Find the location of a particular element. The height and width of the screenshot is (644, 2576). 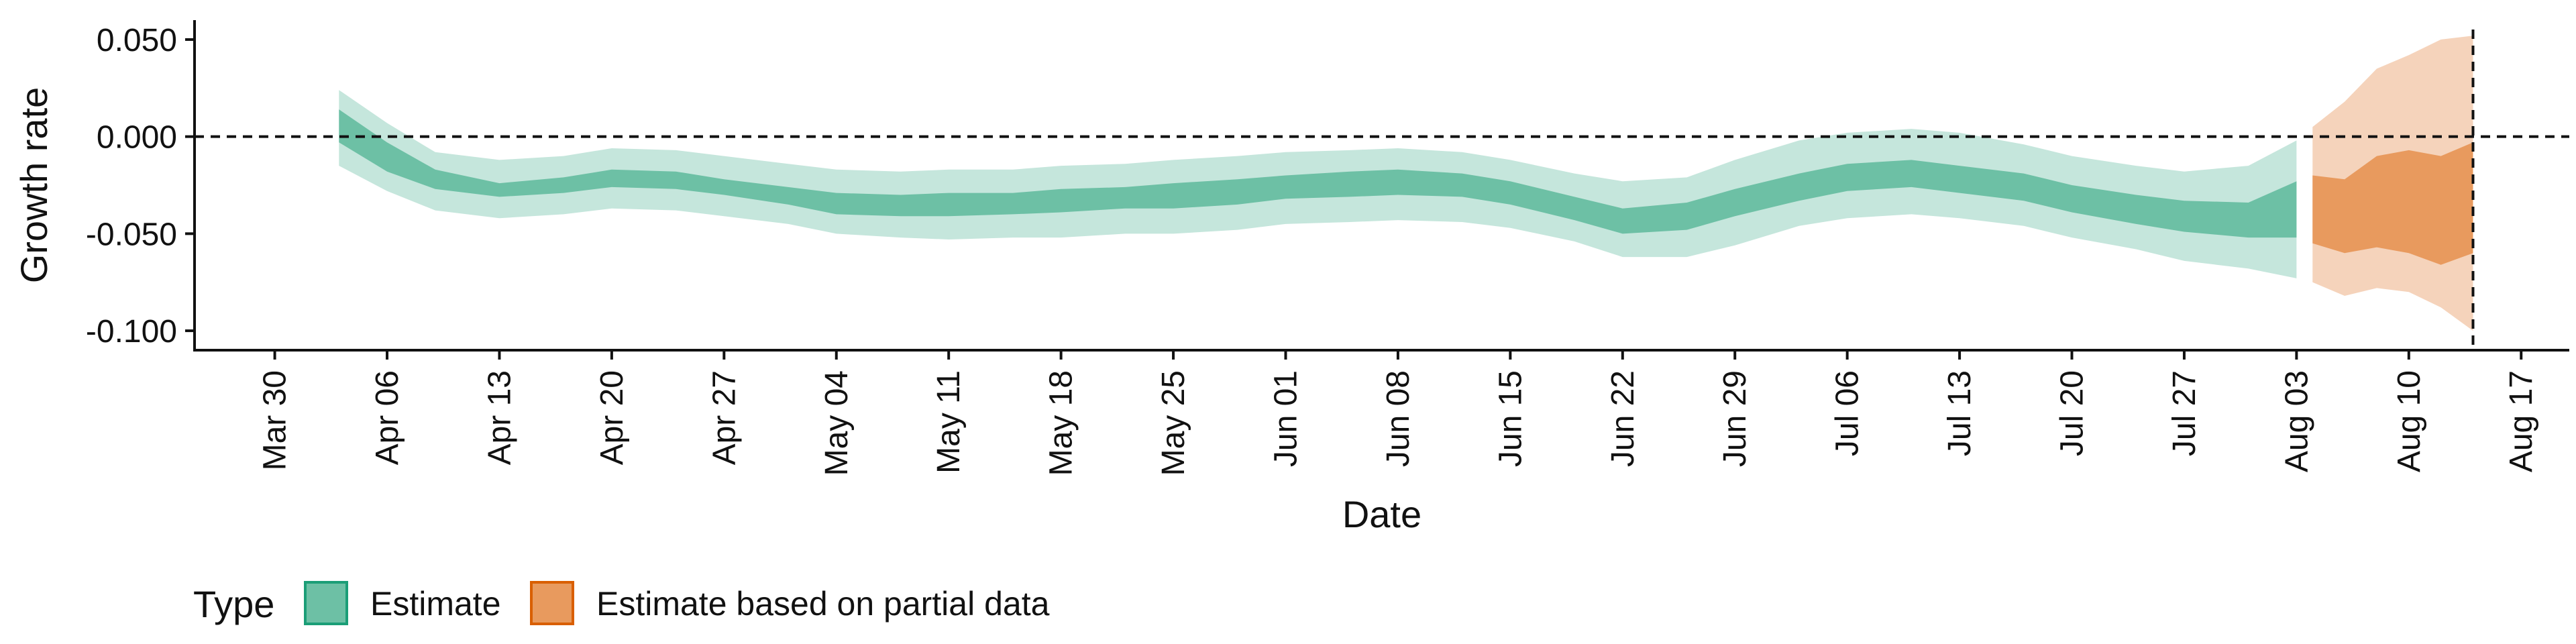

x-tick-label: Aug 17 is located at coordinates (2521, 421).